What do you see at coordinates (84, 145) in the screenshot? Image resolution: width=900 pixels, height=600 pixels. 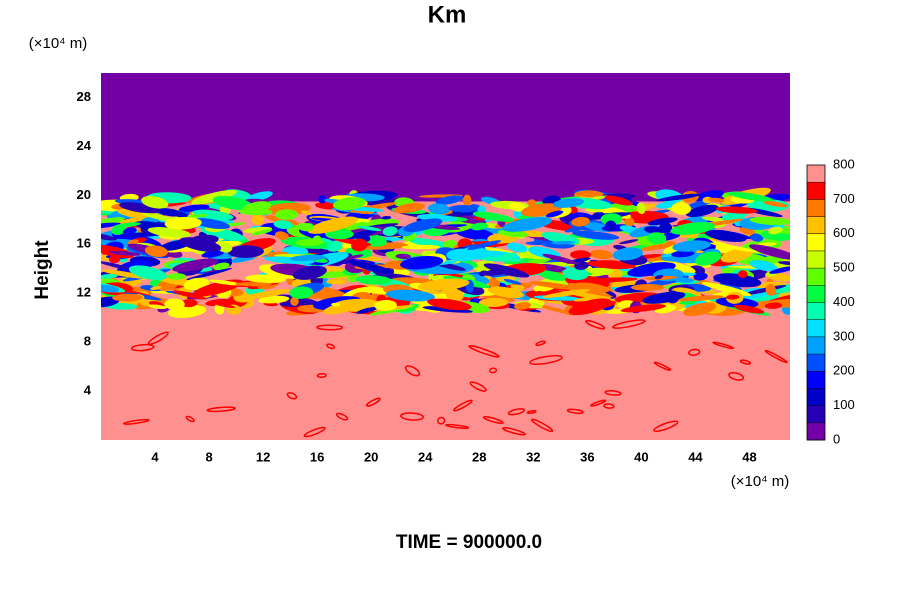 I see `y-tick-label: 24` at bounding box center [84, 145].